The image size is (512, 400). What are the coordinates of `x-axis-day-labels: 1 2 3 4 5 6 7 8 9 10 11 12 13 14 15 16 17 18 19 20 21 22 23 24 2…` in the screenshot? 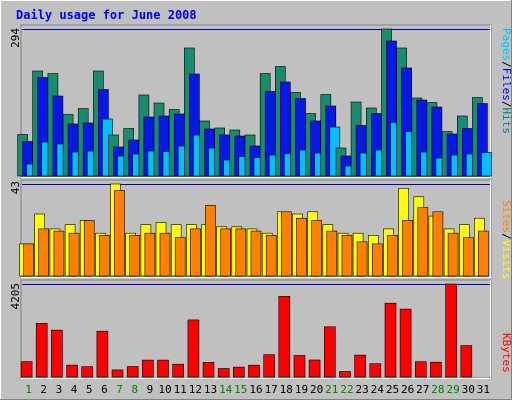 It's located at (257, 389).